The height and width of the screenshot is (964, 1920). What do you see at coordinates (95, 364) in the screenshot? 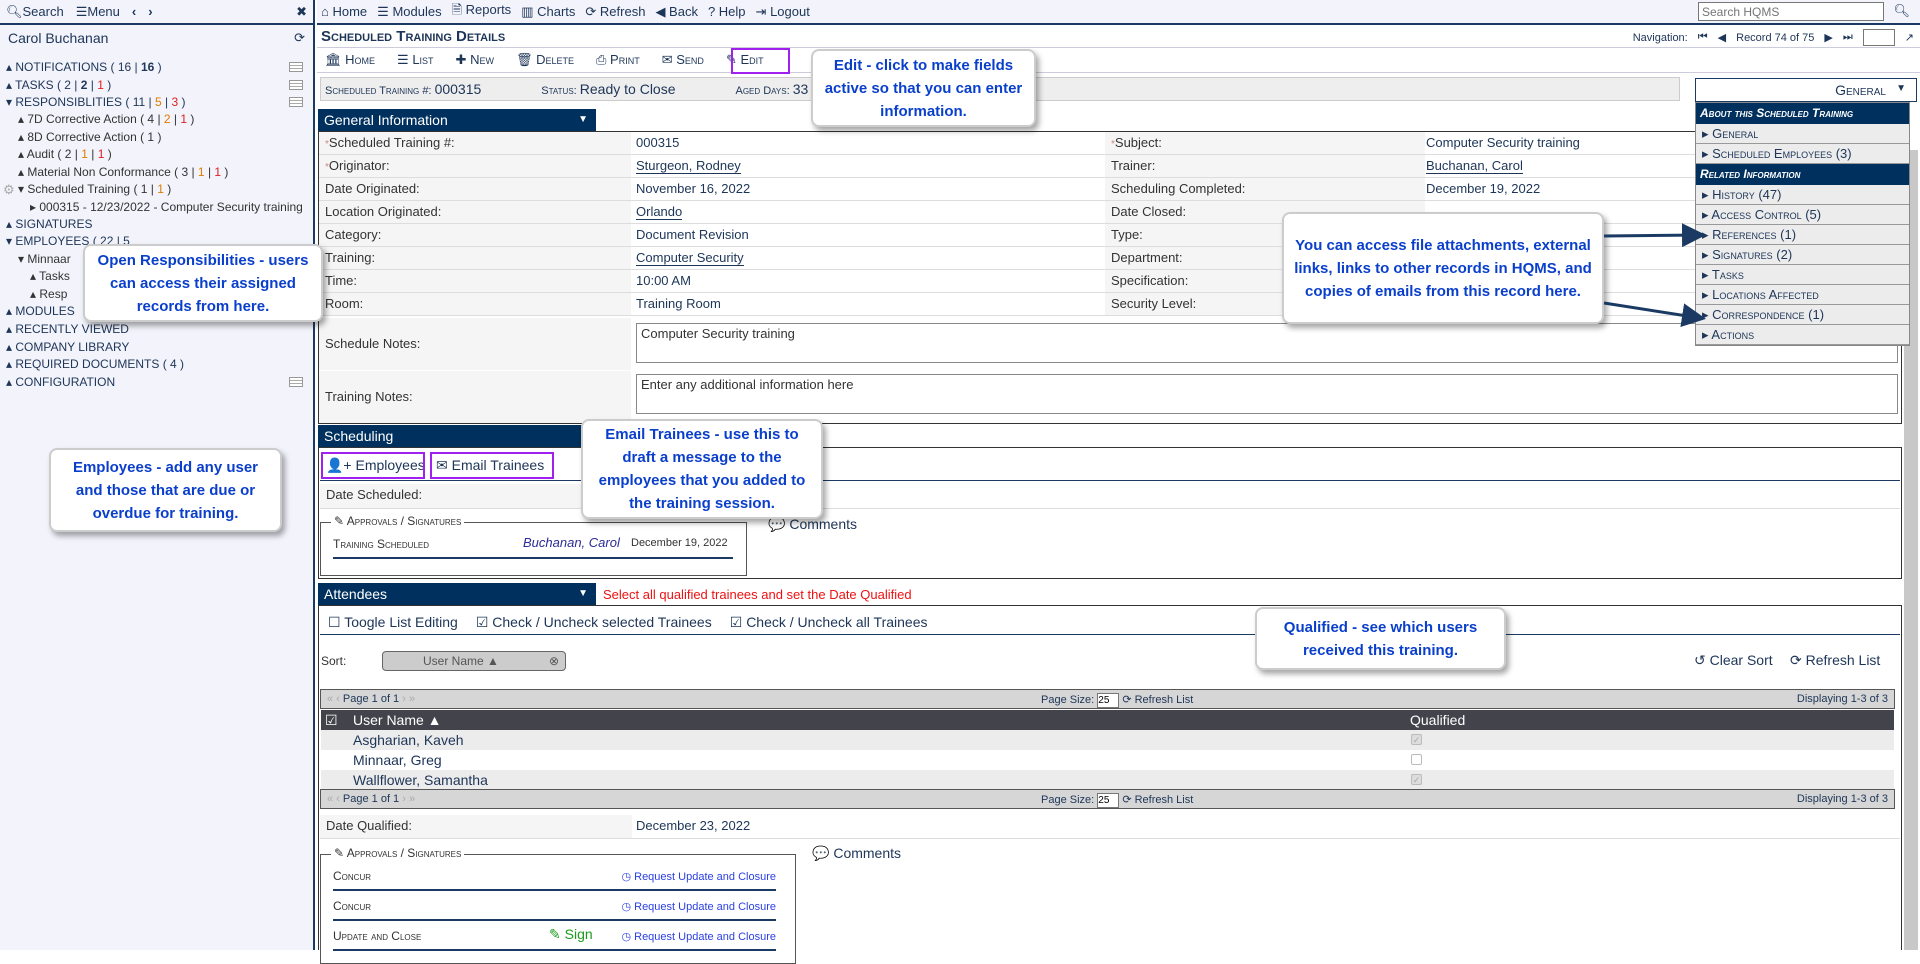
I see `sidebar-required-documents: ▴ REQUIRED DOCUMENTS ( 4 )` at bounding box center [95, 364].